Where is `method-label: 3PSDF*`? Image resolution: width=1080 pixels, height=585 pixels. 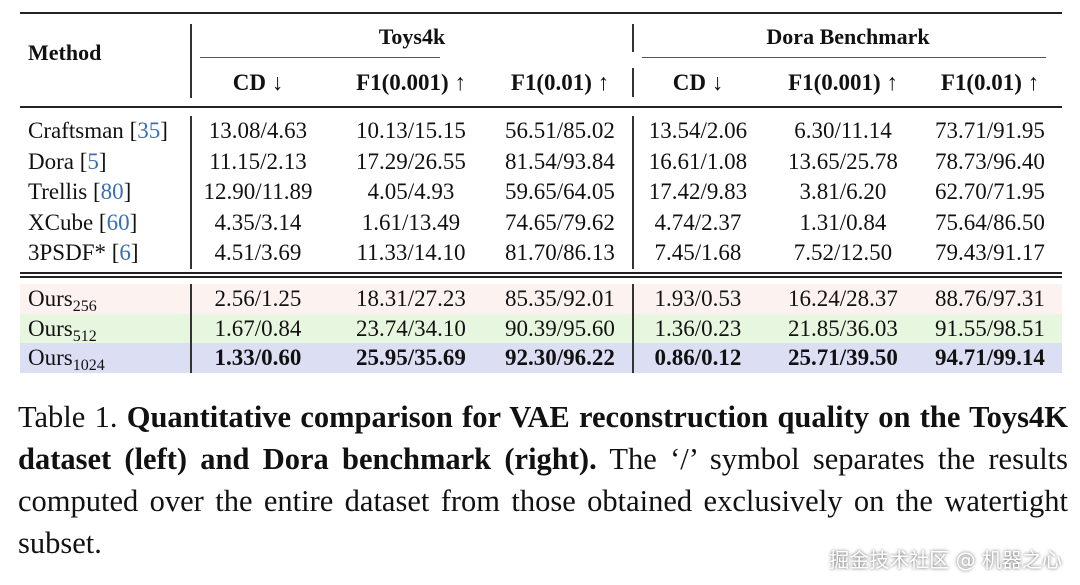 method-label: 3PSDF* is located at coordinates (67, 252).